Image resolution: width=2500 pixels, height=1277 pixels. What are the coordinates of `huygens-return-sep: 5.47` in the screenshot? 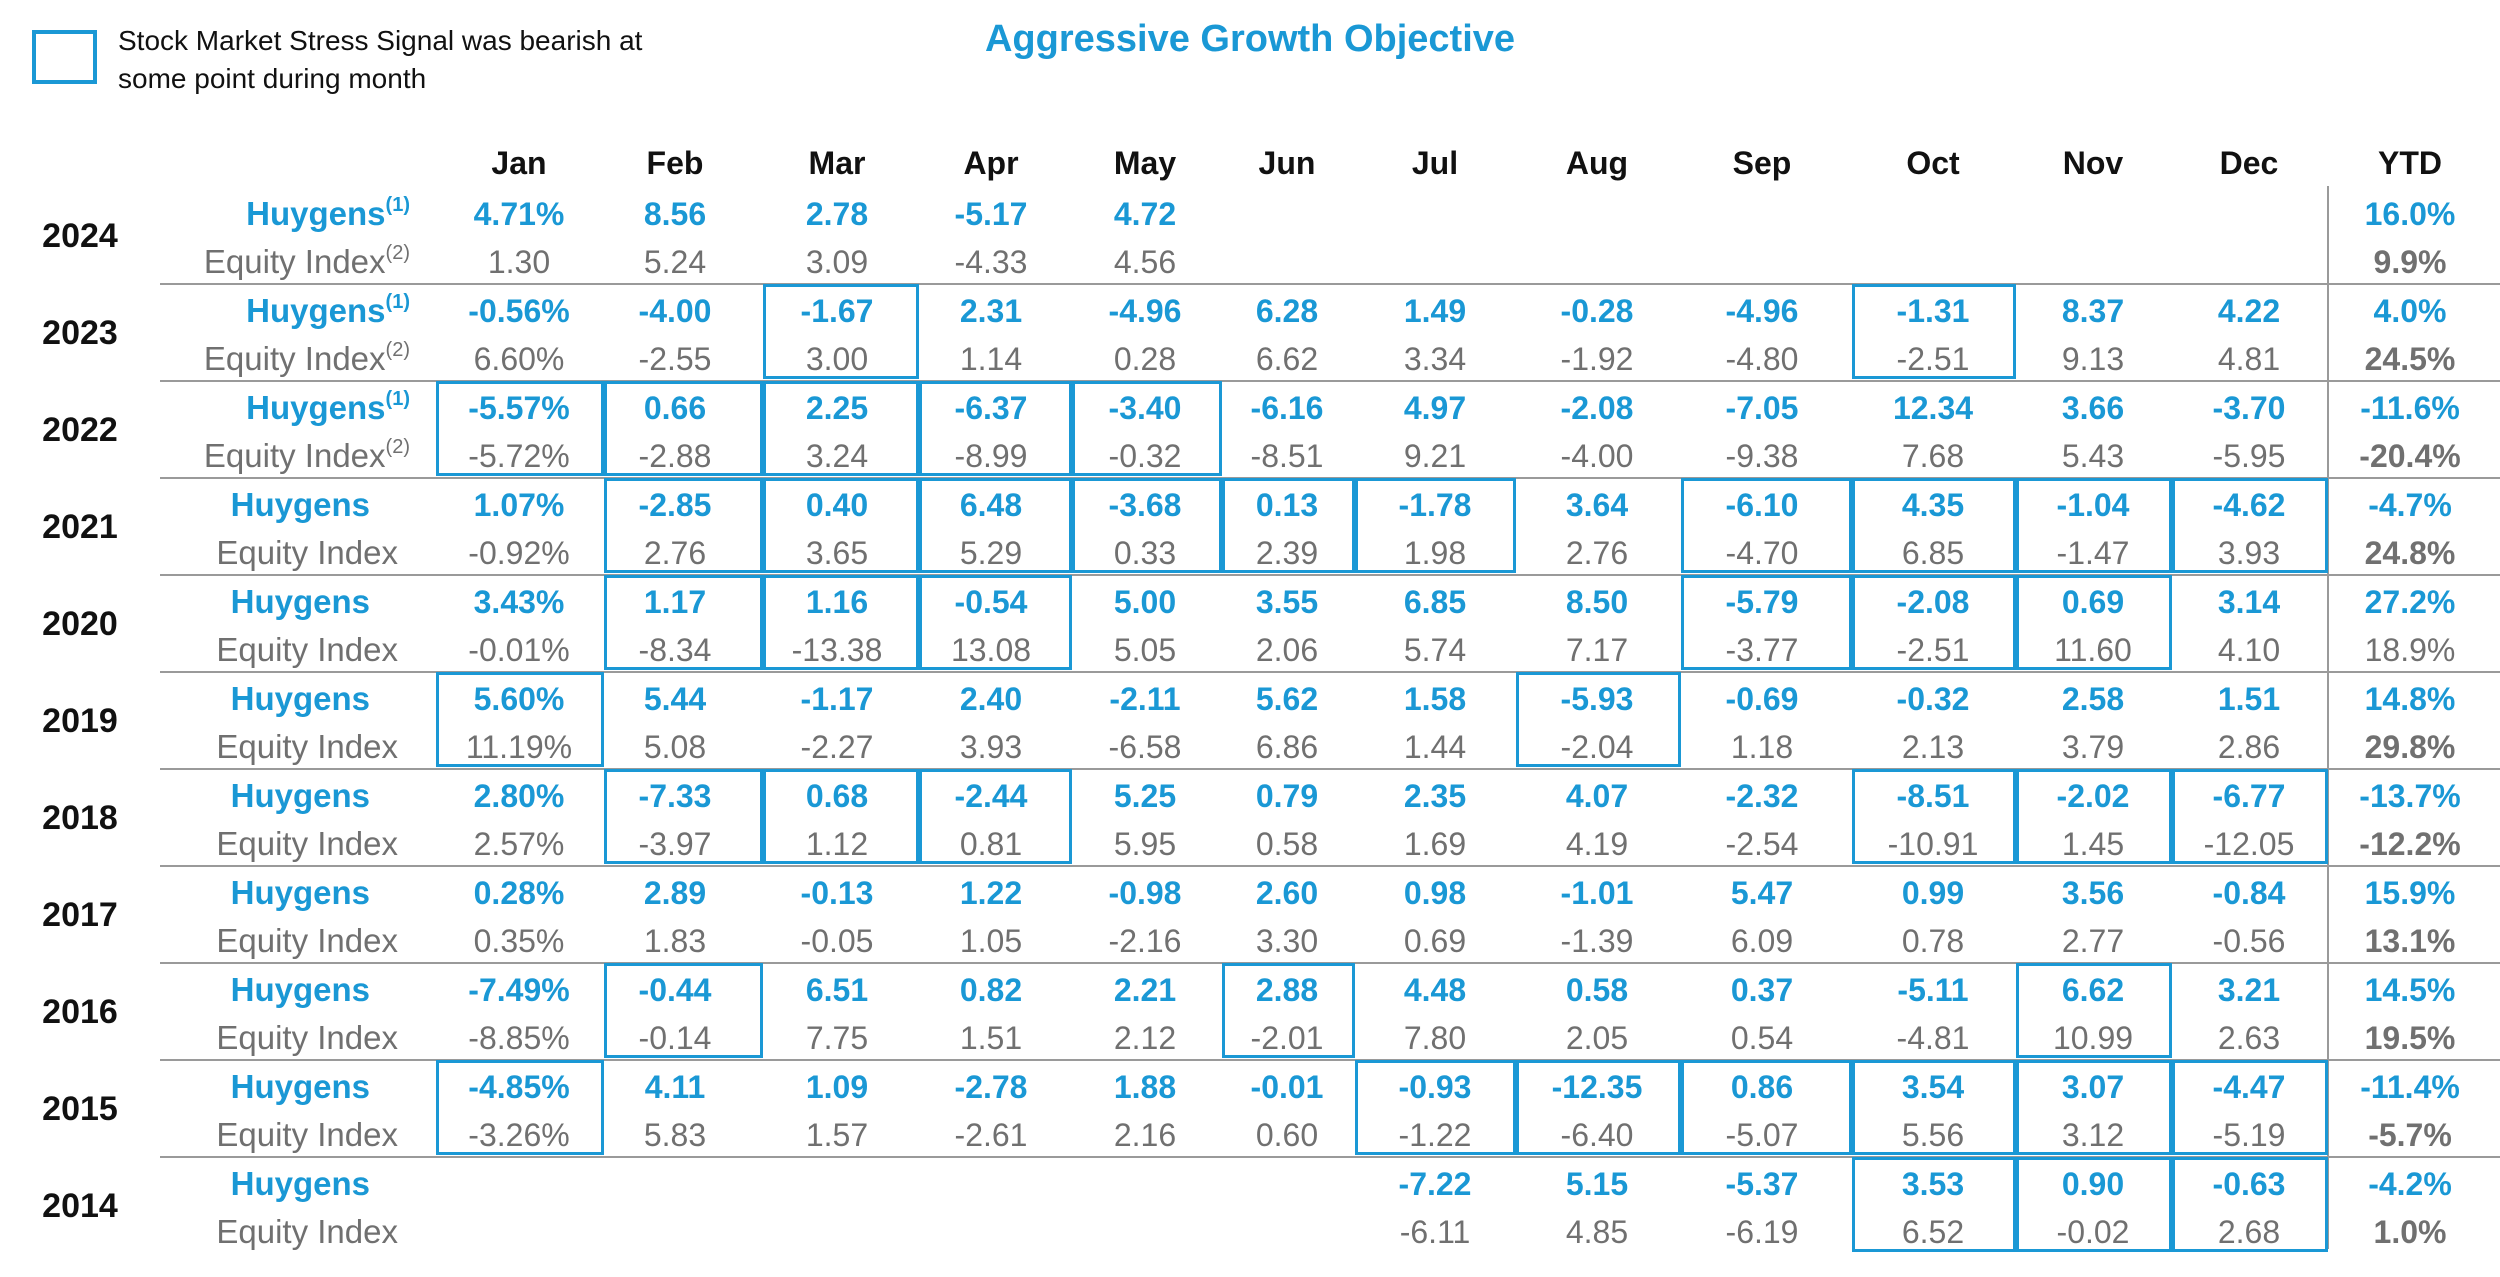 It's located at (1762, 893).